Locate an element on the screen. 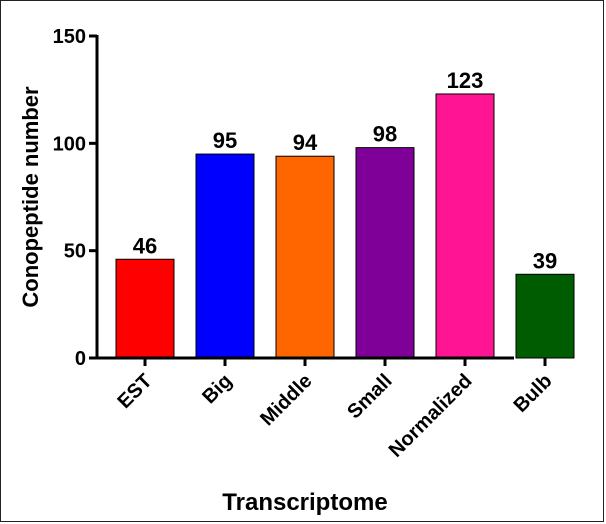 This screenshot has width=606, height=524. bar-bulb is located at coordinates (545, 316).